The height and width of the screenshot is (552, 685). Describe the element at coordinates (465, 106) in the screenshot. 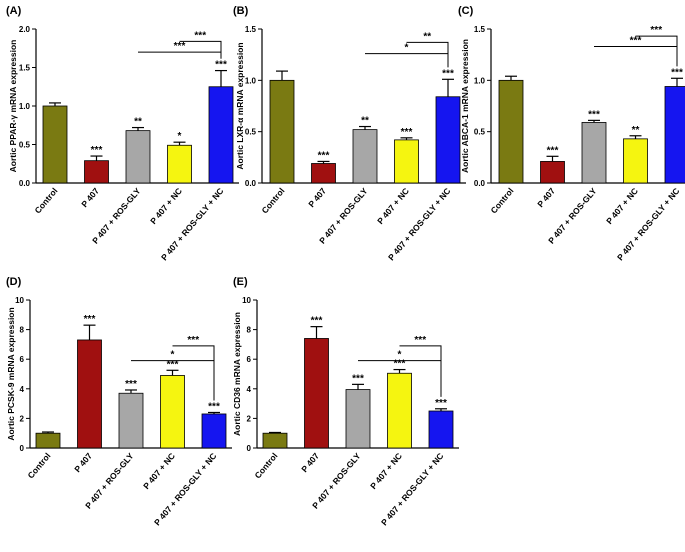

I see `y-axis-label: Aortic ABCA-1 mRNA expression` at that location.